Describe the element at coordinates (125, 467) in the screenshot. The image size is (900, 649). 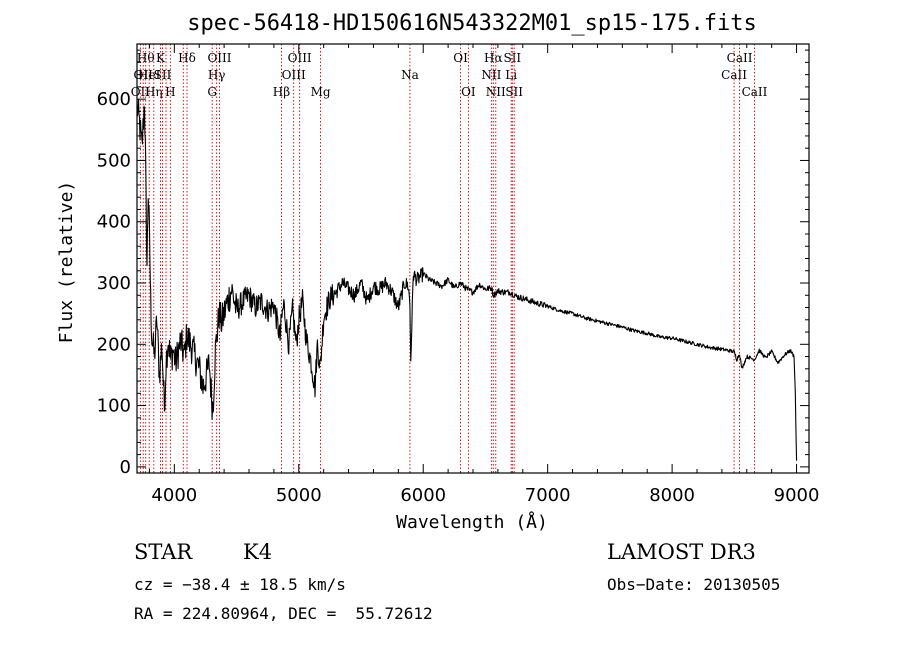
I see `y-tick-label: 0` at that location.